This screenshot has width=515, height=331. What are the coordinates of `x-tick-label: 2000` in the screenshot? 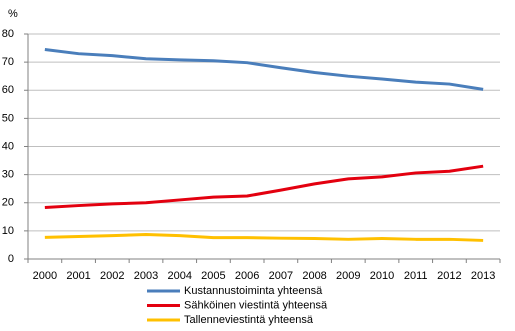 It's located at (45, 276).